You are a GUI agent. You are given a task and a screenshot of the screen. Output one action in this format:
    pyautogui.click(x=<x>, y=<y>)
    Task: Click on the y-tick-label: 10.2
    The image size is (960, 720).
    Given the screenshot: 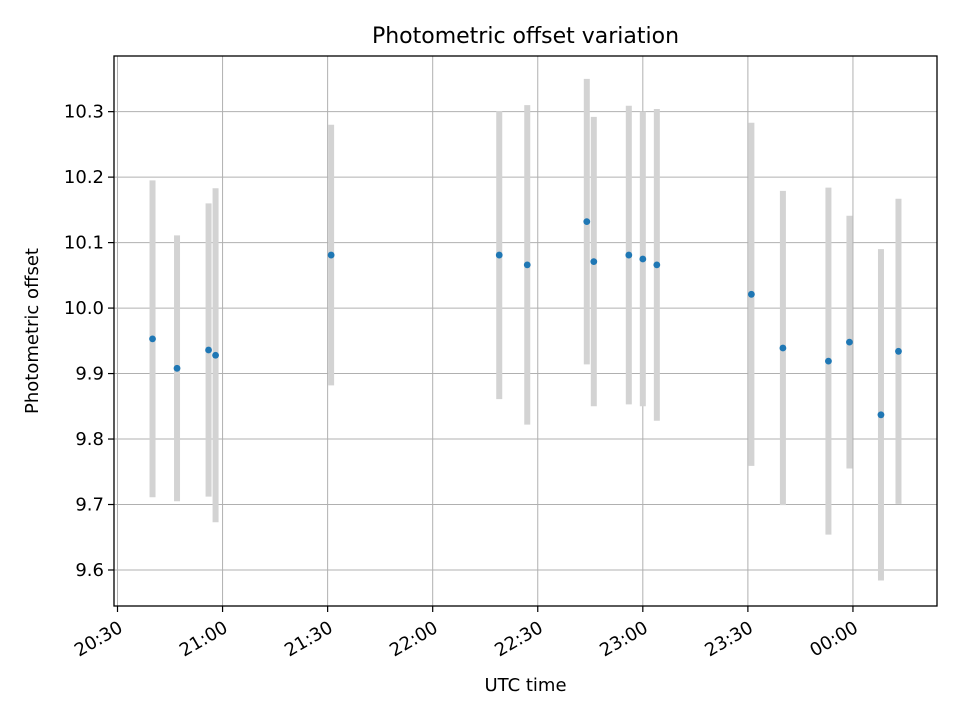 What is the action you would take?
    pyautogui.click(x=84, y=177)
    